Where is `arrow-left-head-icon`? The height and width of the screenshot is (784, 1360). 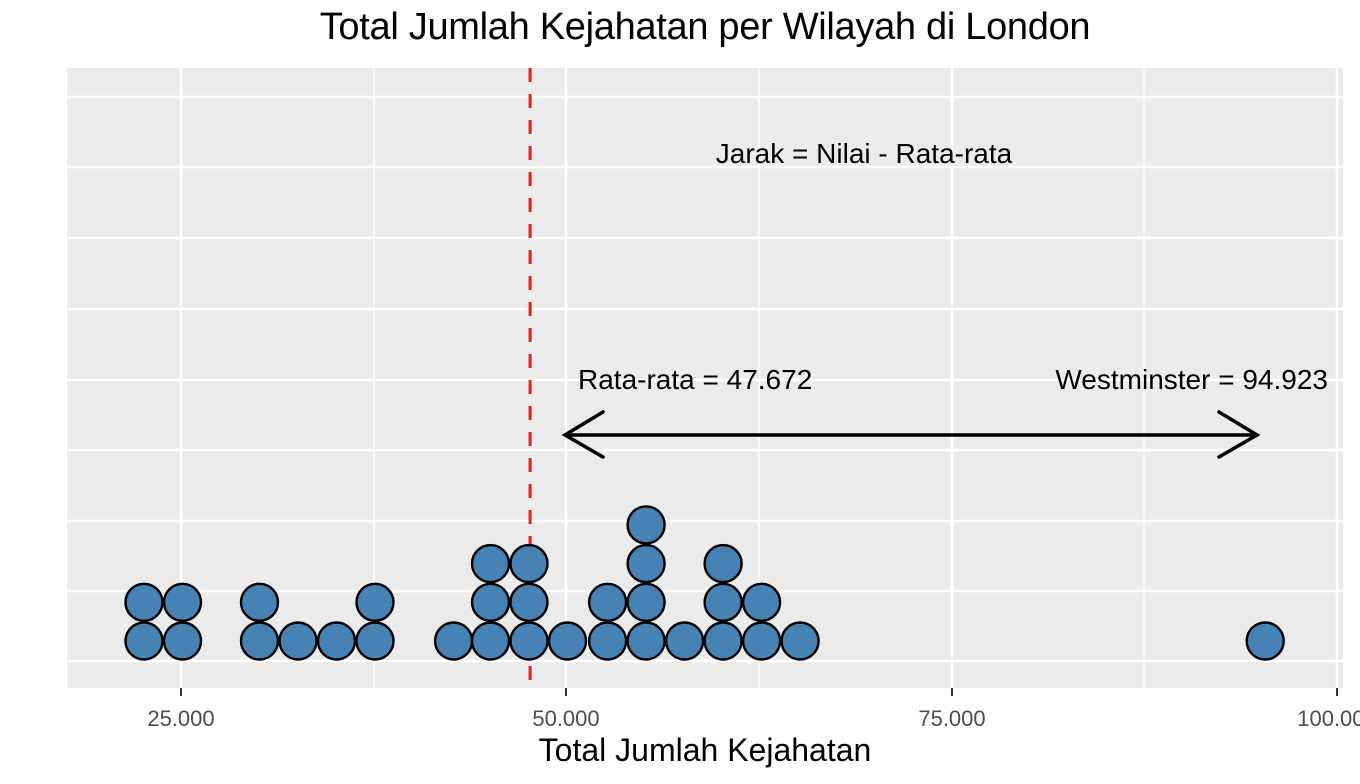 arrow-left-head-icon is located at coordinates (583, 434).